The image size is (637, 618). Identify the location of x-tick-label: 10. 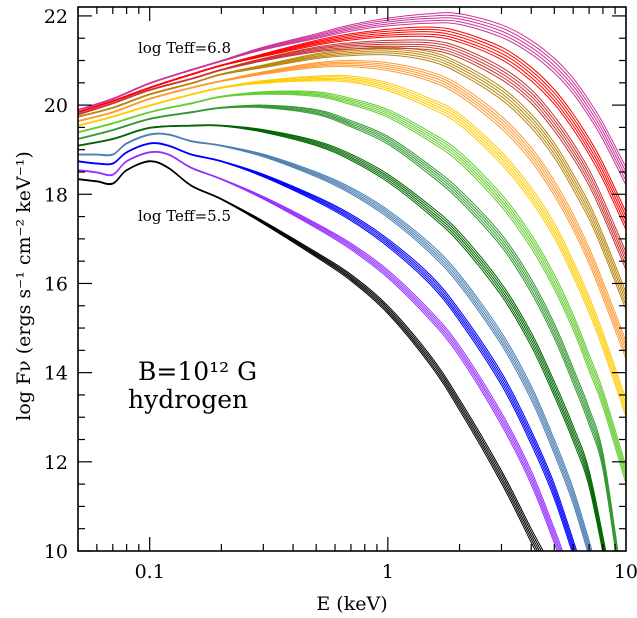
(625, 572).